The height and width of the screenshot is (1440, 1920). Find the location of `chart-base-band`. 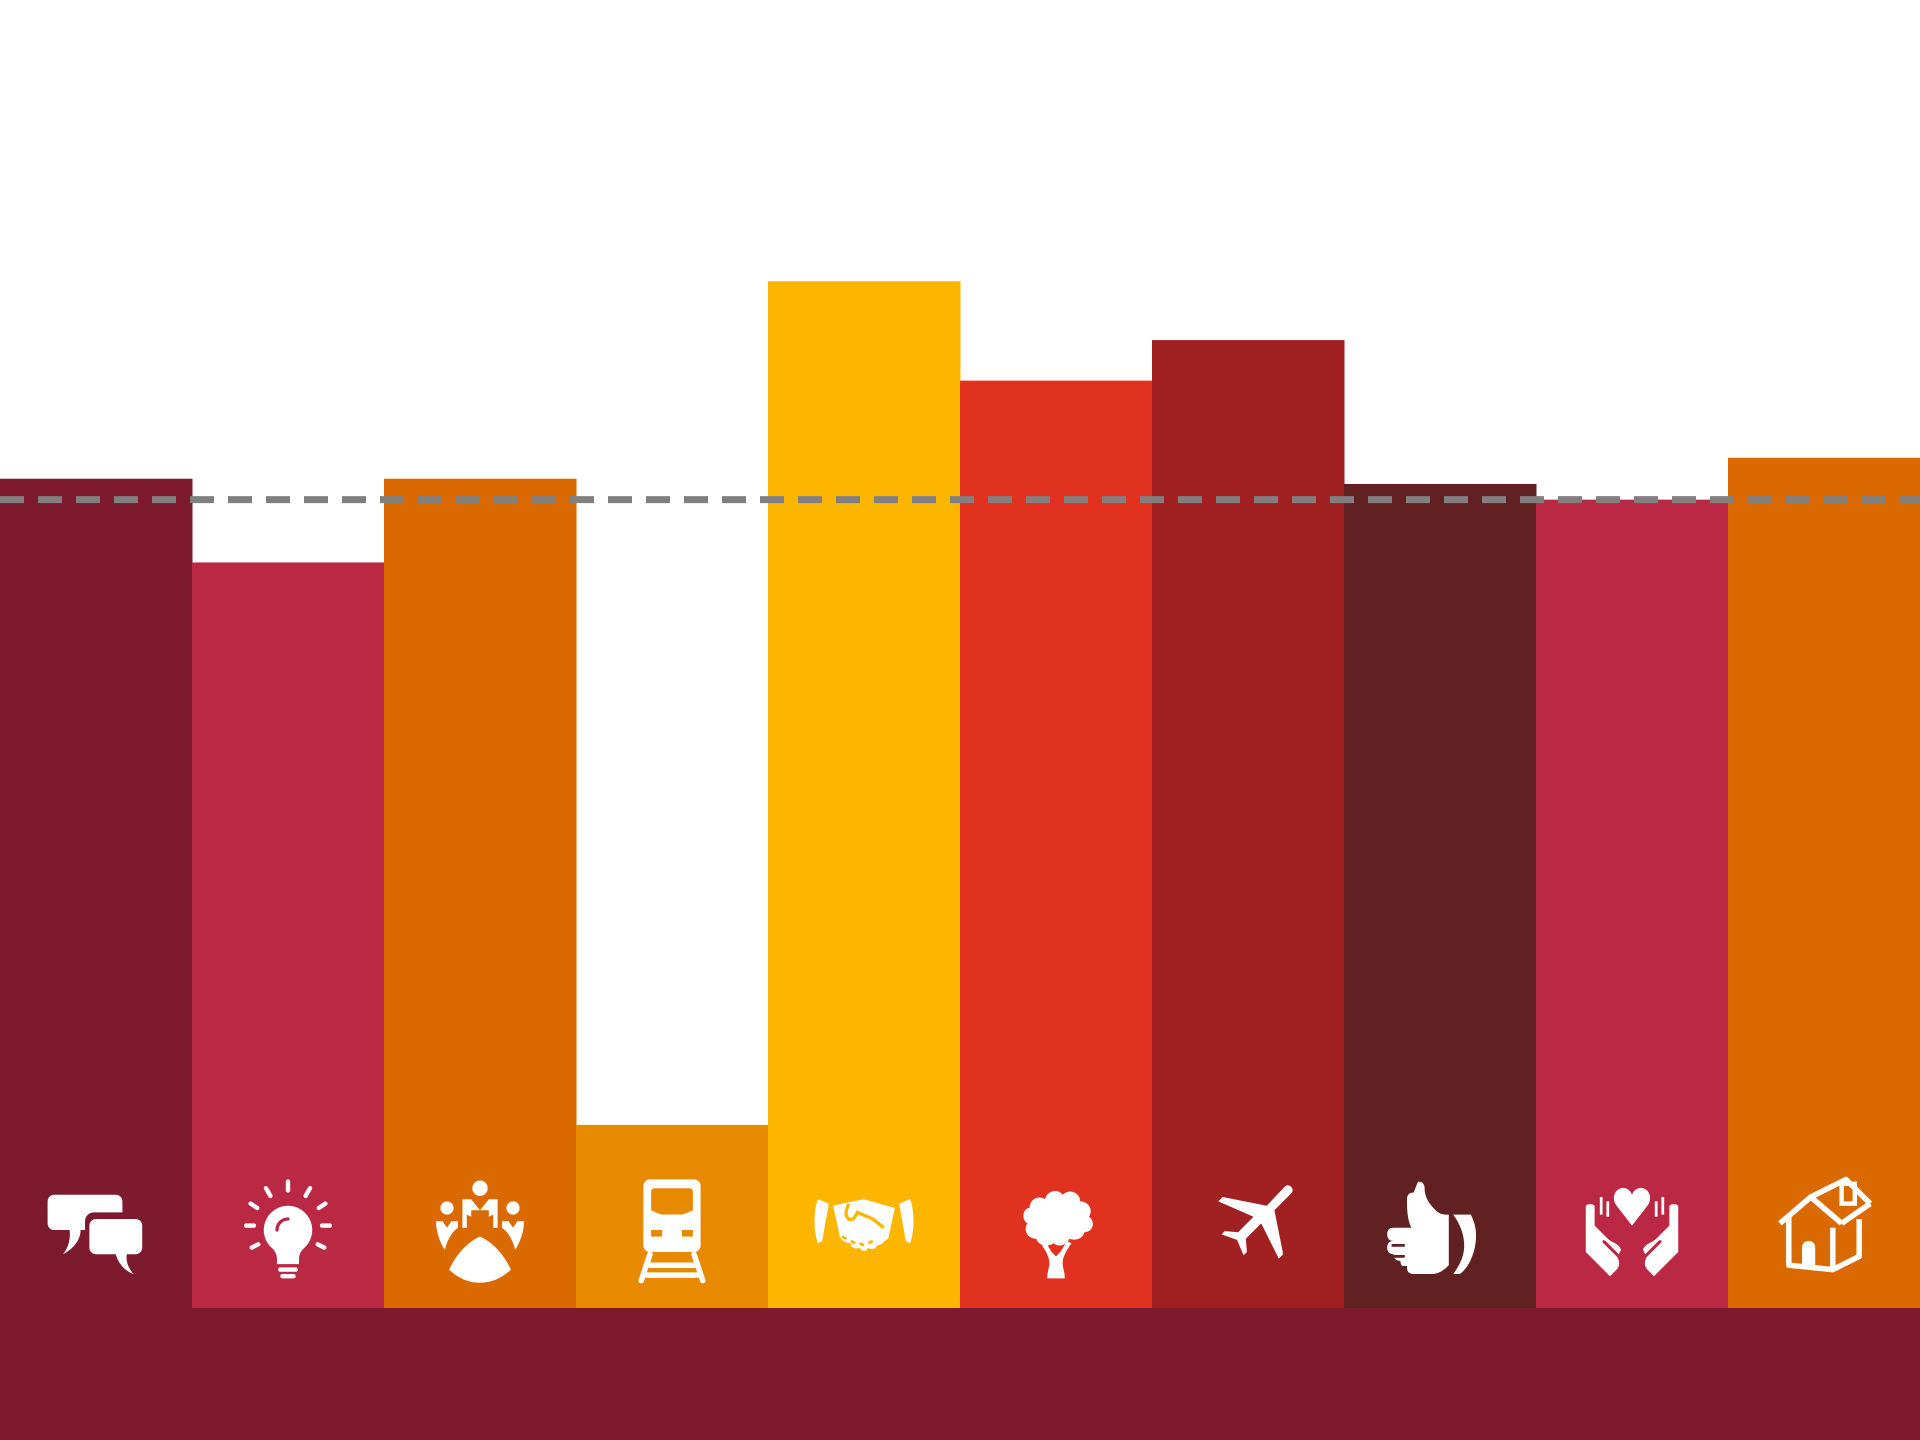

chart-base-band is located at coordinates (960, 1374).